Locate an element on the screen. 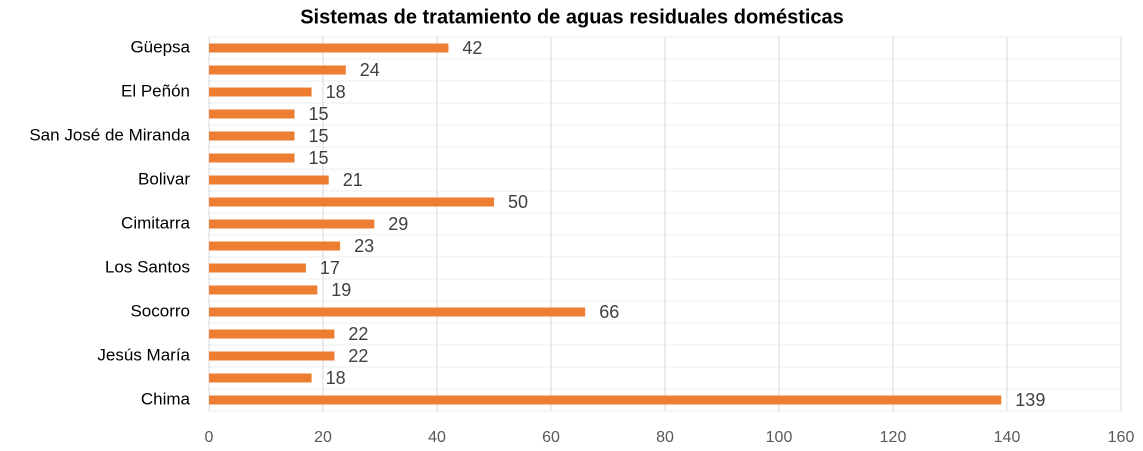 This screenshot has width=1143, height=451. value-label: 139 is located at coordinates (1030, 400).